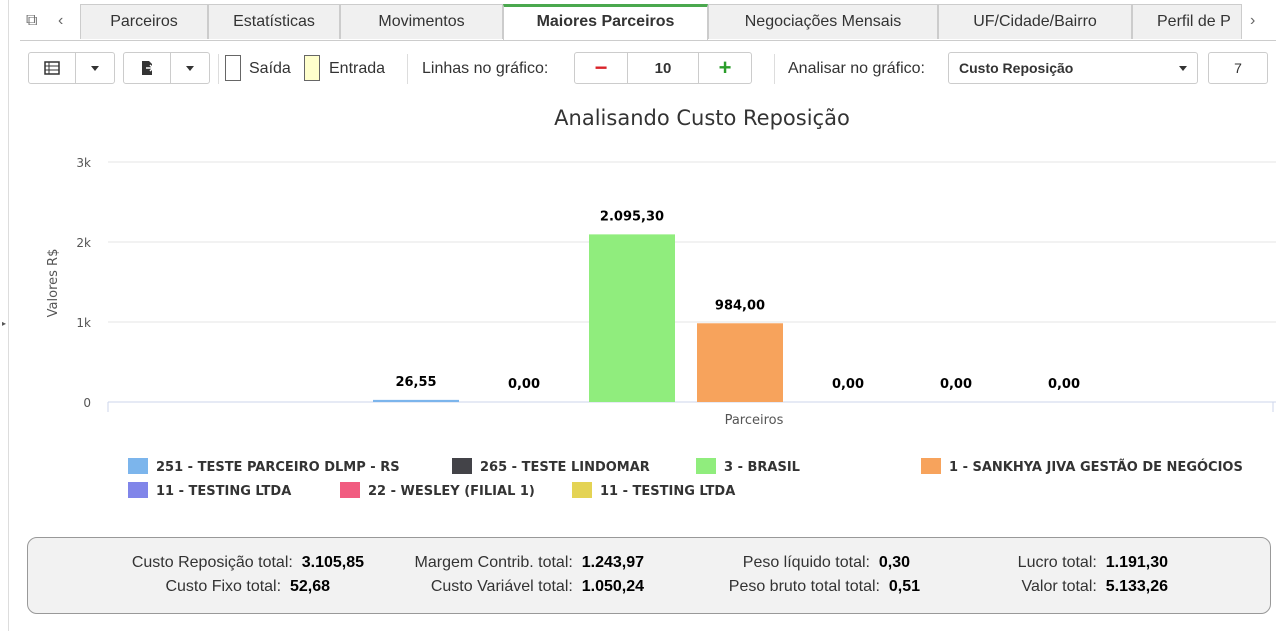 Image resolution: width=1276 pixels, height=631 pixels. I want to click on custo-fixo-value: 52,68, so click(309, 586).